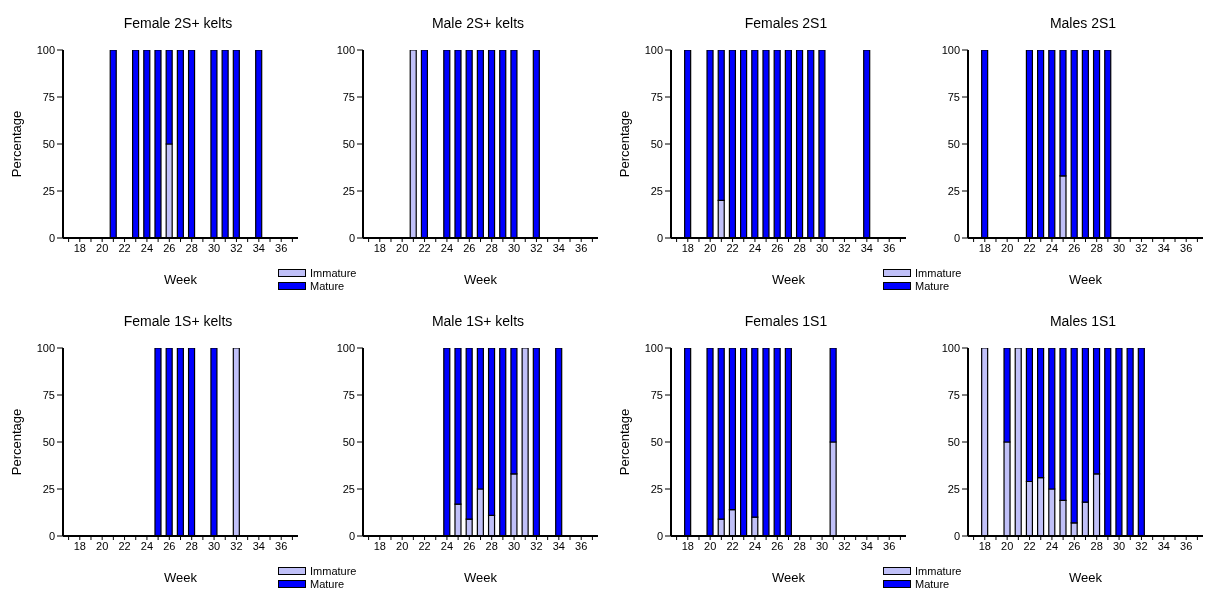  I want to click on chart-title: Female 1S+ kelts, so click(178, 321).